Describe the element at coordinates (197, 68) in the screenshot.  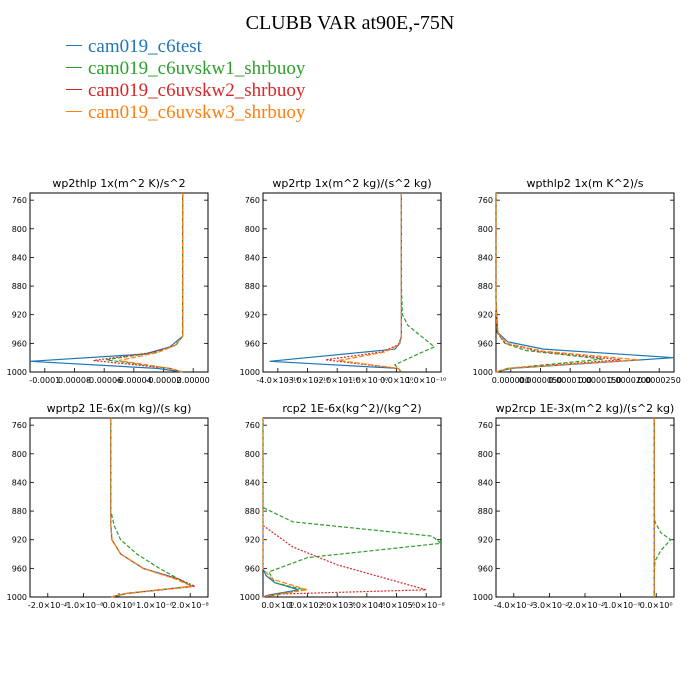
I see `legend-label: cam019_c6uvskw1_shrbuoy` at that location.